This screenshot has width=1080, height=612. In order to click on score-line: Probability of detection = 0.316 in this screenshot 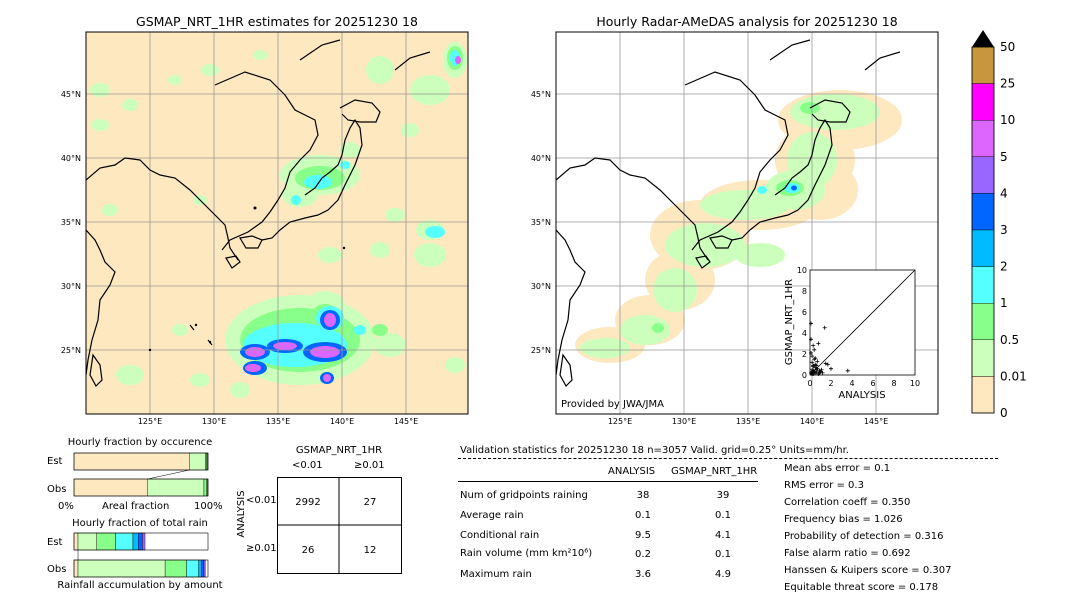, I will do `click(864, 536)`.